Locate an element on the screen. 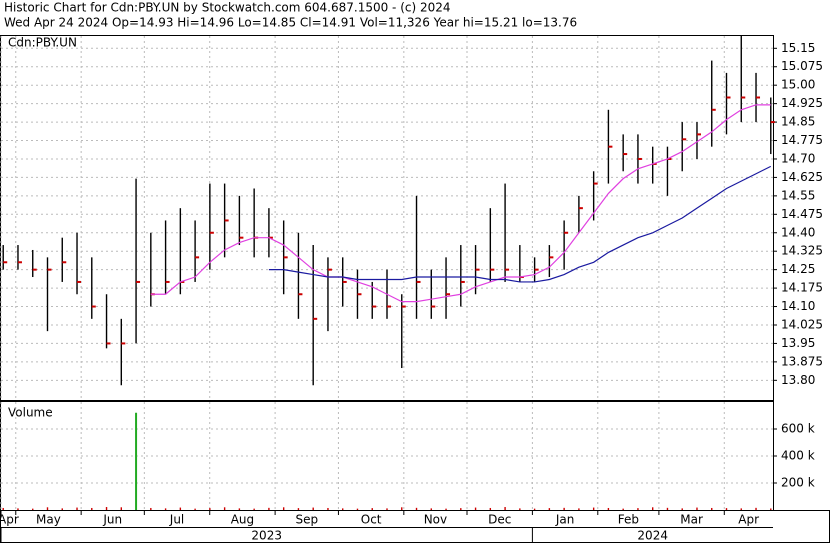 Image resolution: width=830 pixels, height=543 pixels. y-tick-label: 600 k is located at coordinates (798, 429).